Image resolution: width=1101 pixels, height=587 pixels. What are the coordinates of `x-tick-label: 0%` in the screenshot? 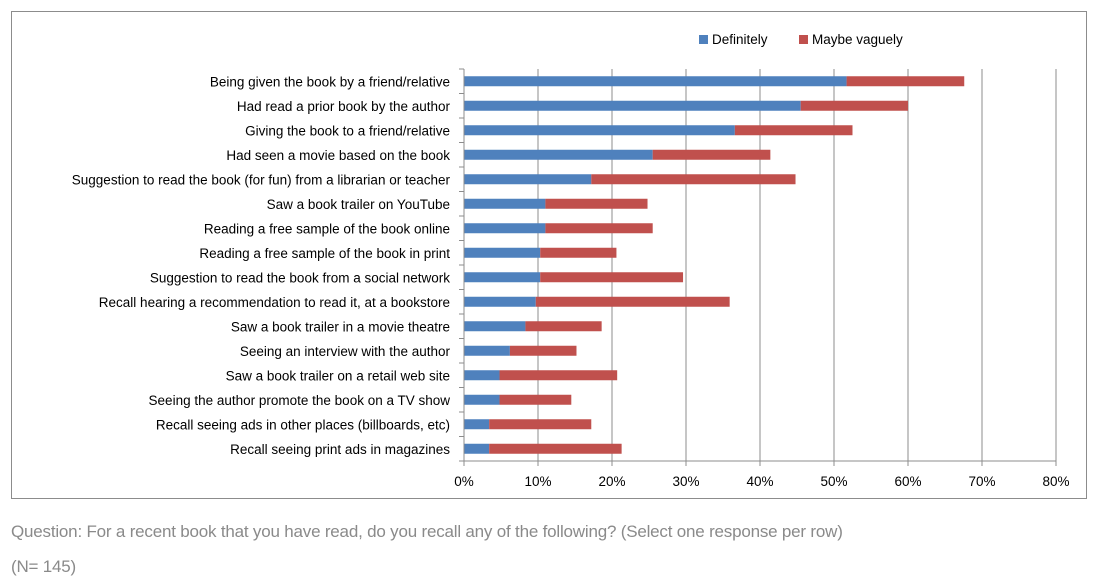 It's located at (464, 481).